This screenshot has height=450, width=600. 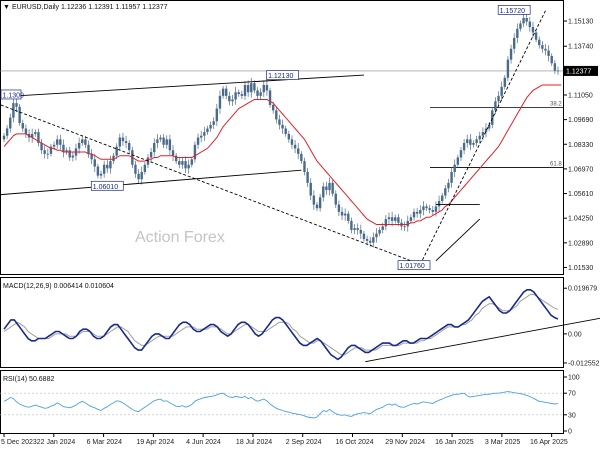 What do you see at coordinates (6, 7) in the screenshot?
I see `main-dropdown-icon: ▼` at bounding box center [6, 7].